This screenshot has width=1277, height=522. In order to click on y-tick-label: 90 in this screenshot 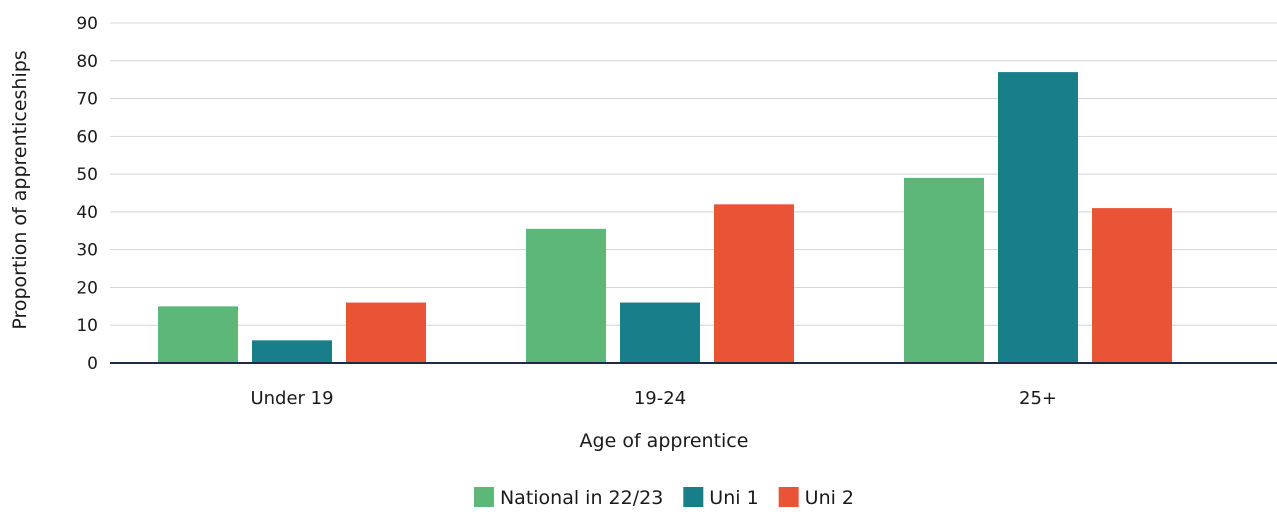, I will do `click(87, 24)`.